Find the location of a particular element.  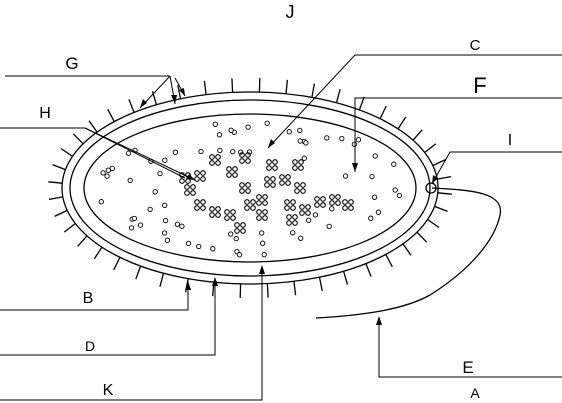

leader-c is located at coordinates (414, 101).